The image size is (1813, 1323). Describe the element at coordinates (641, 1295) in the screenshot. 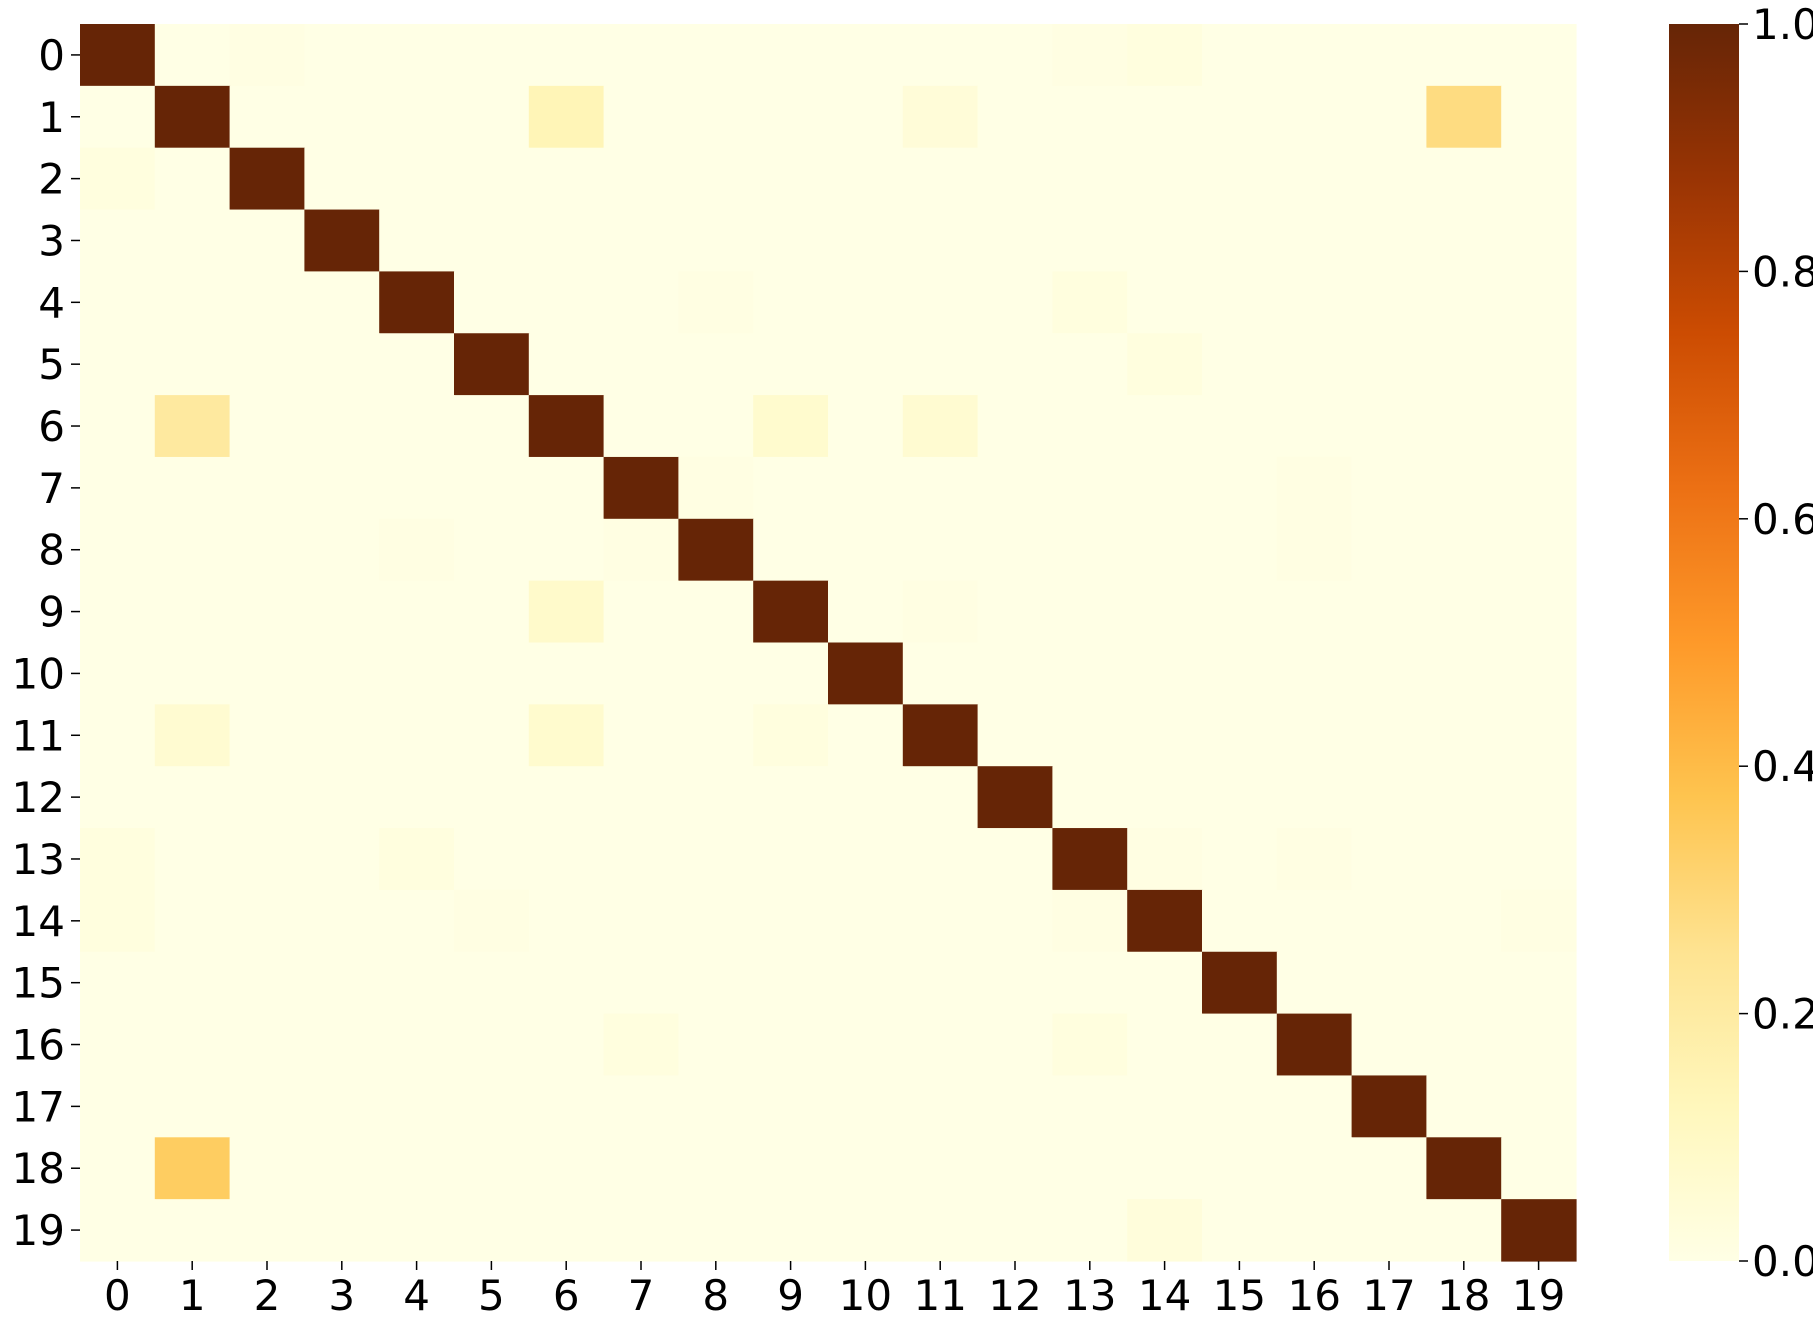

I see `x-tick-label-7: 7` at that location.